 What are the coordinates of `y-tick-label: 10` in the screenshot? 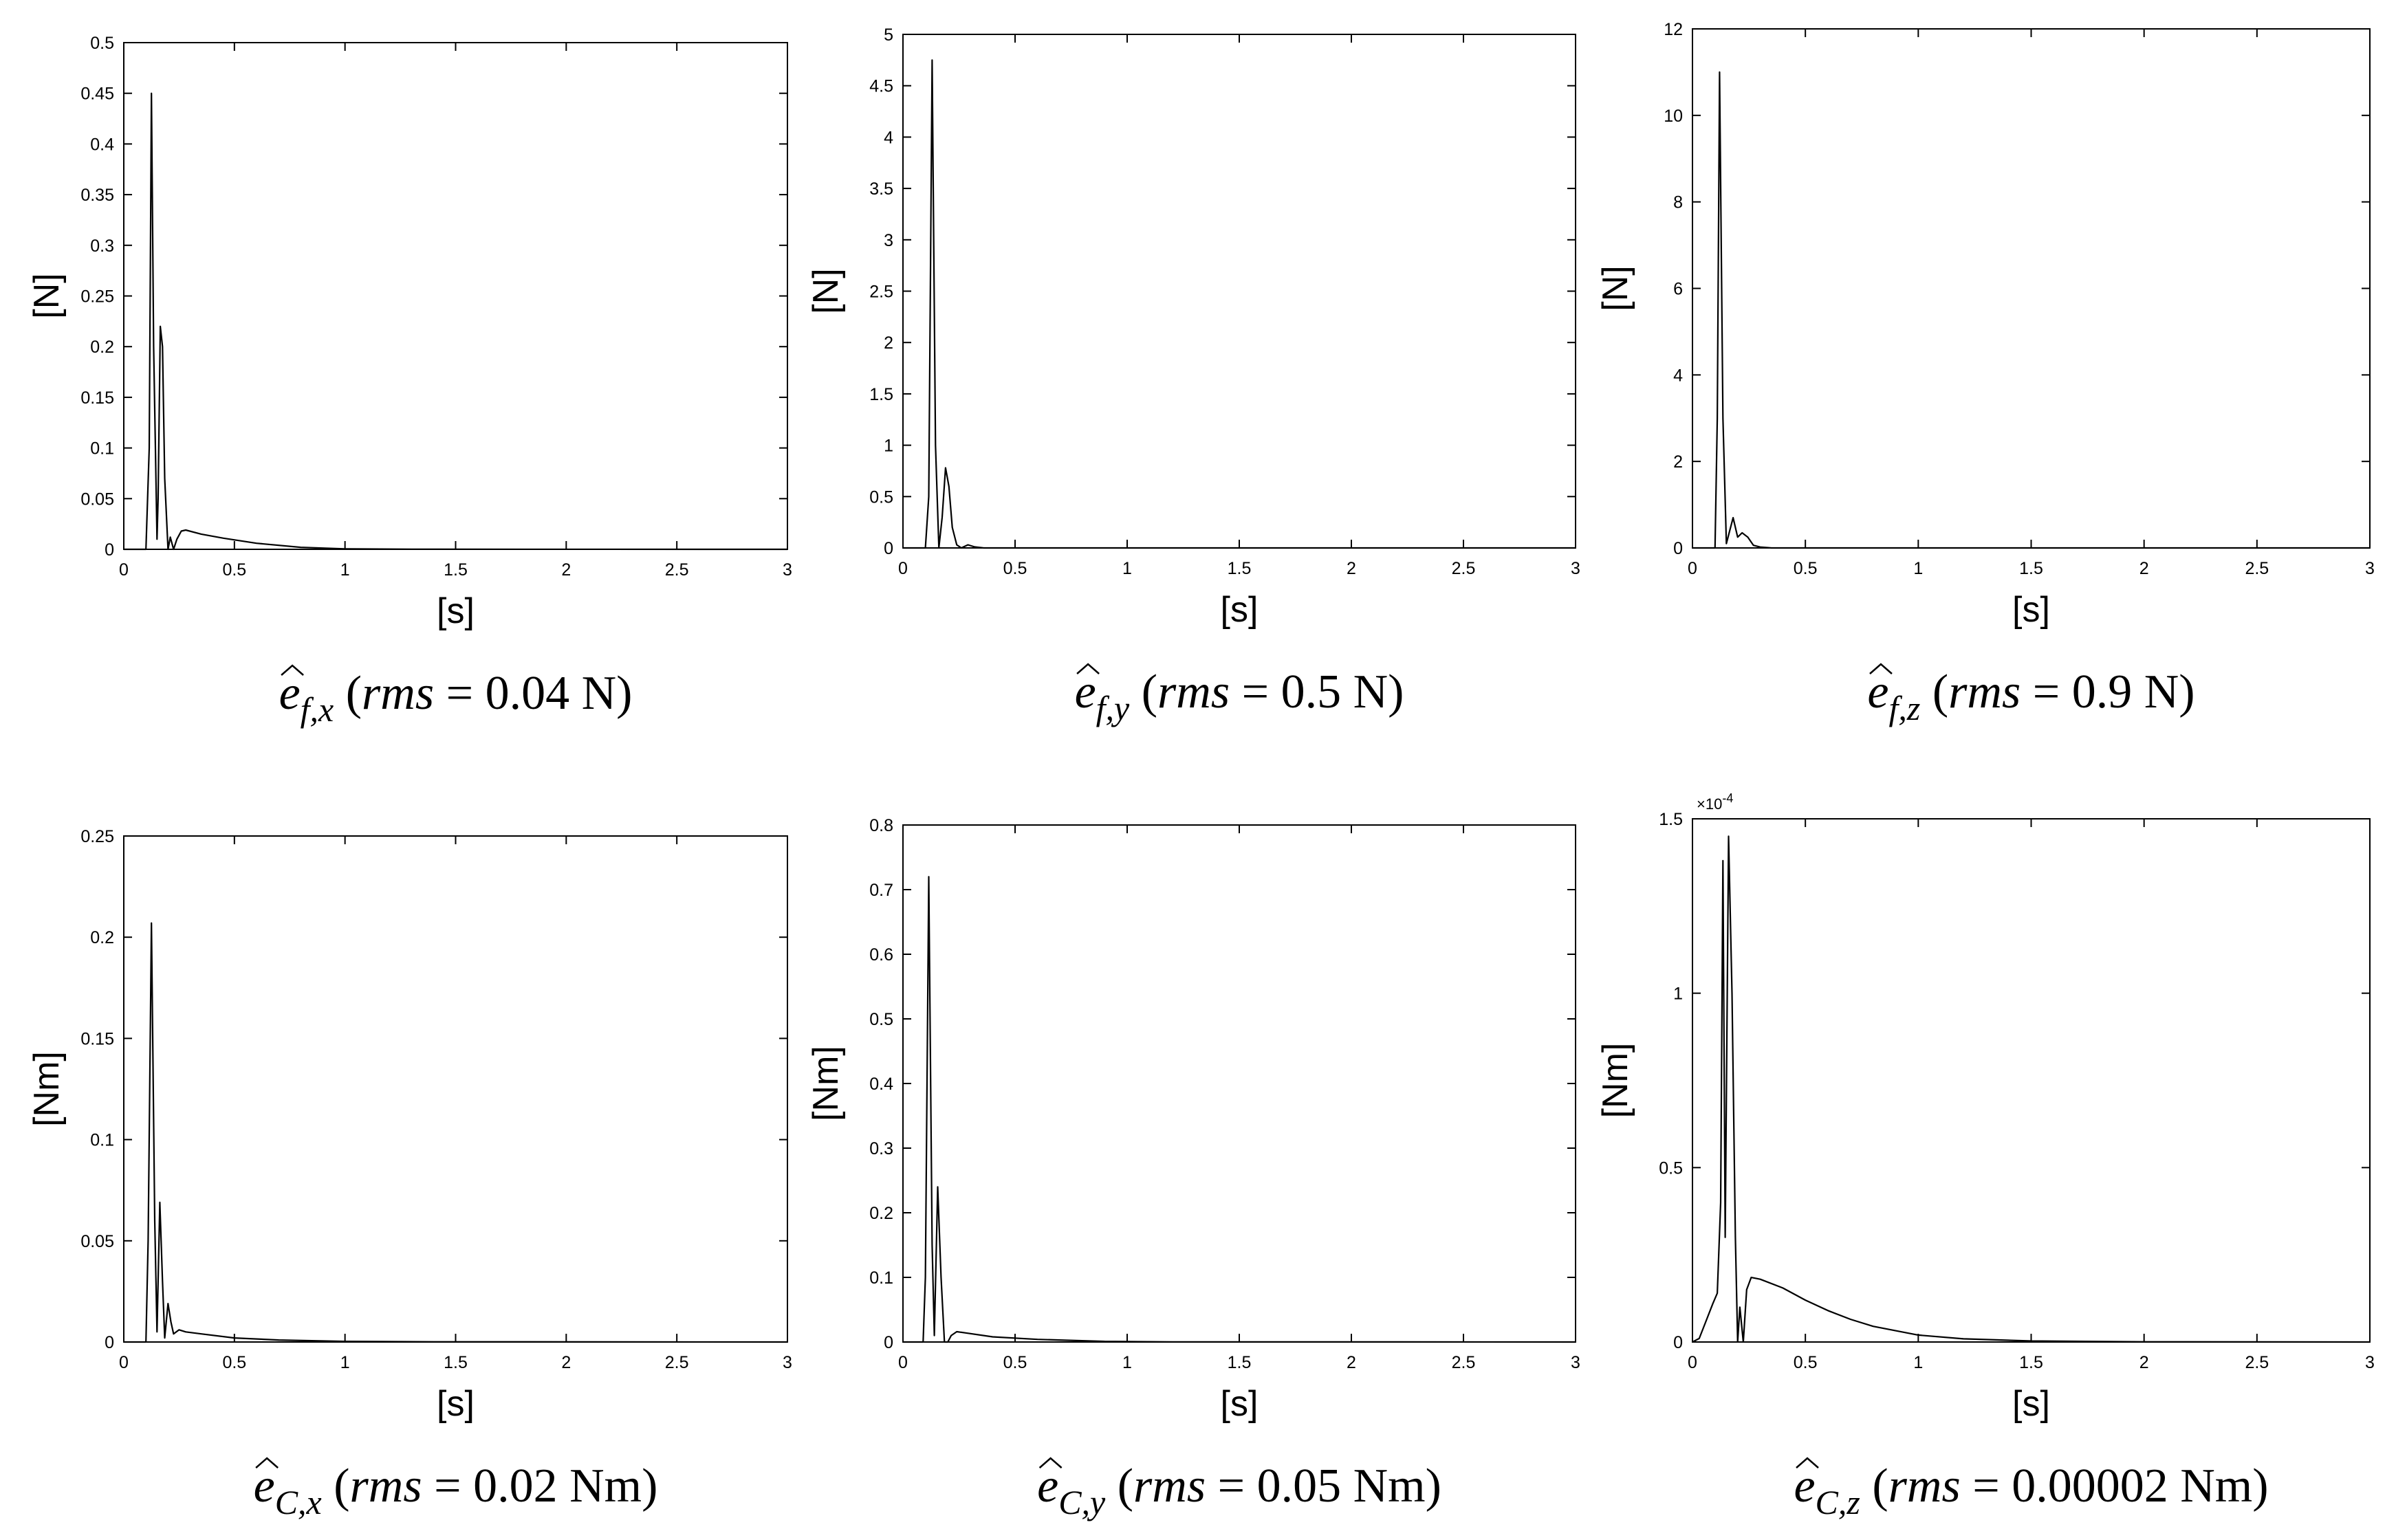 It's located at (1673, 117).